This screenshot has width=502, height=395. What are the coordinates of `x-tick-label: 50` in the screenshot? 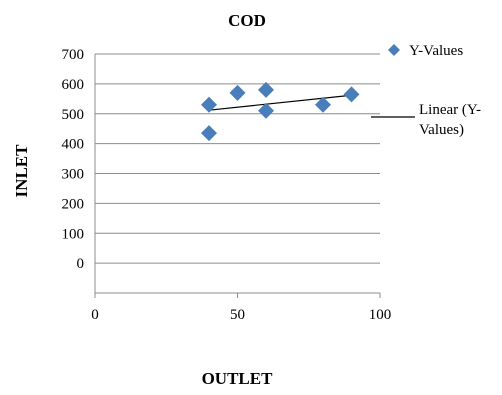 It's located at (237, 315).